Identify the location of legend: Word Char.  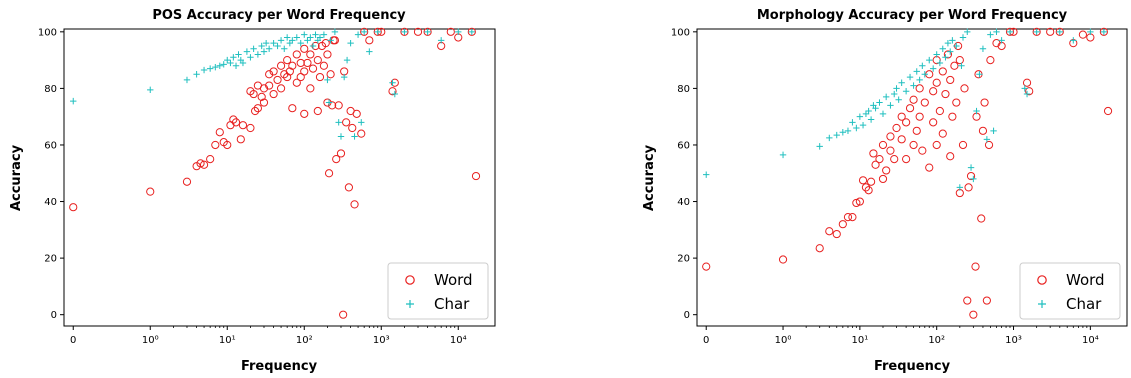
(1070, 291).